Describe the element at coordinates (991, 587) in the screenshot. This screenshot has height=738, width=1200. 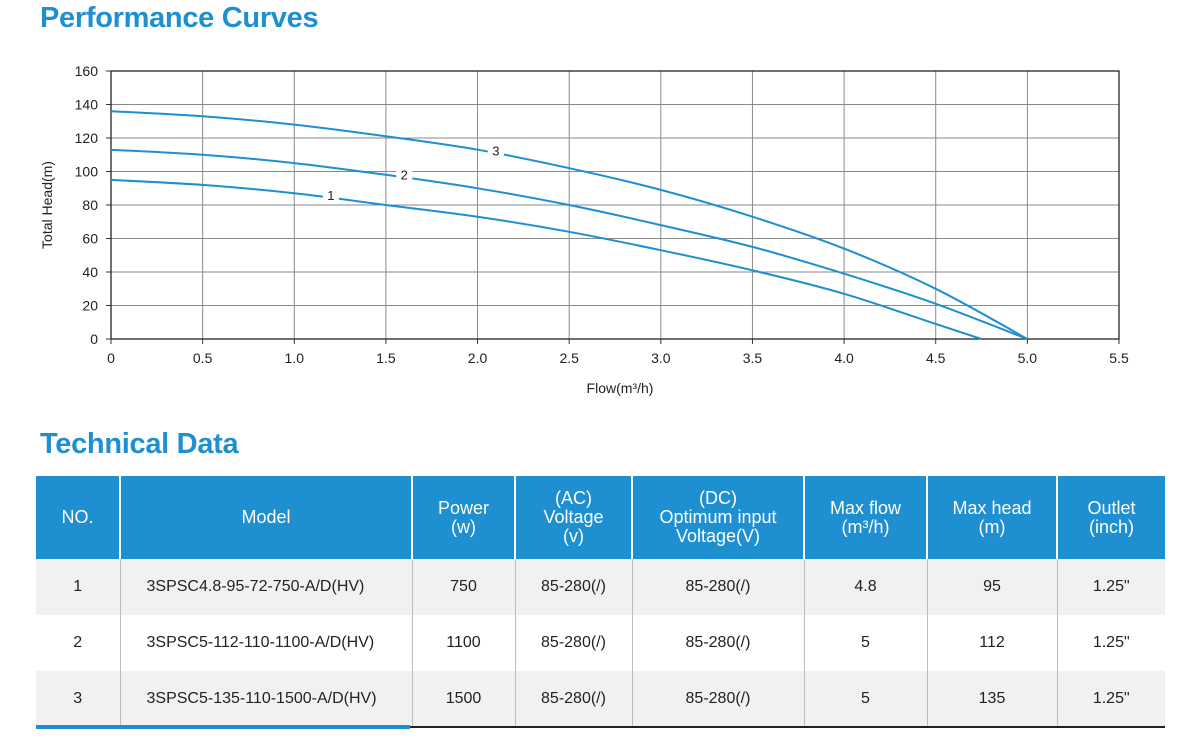
I see `table-cell: 95` at that location.